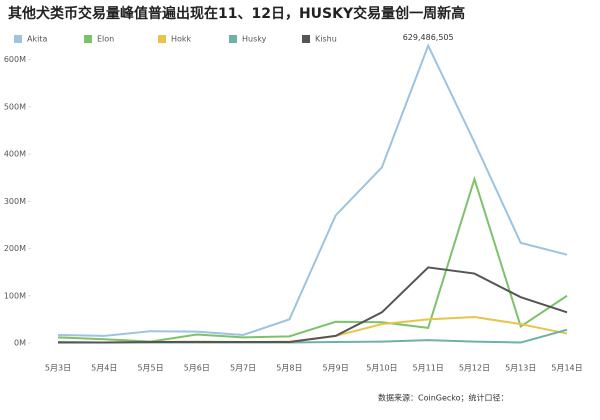 This screenshot has height=420, width=600. I want to click on legend-label: Akita, so click(37, 39).